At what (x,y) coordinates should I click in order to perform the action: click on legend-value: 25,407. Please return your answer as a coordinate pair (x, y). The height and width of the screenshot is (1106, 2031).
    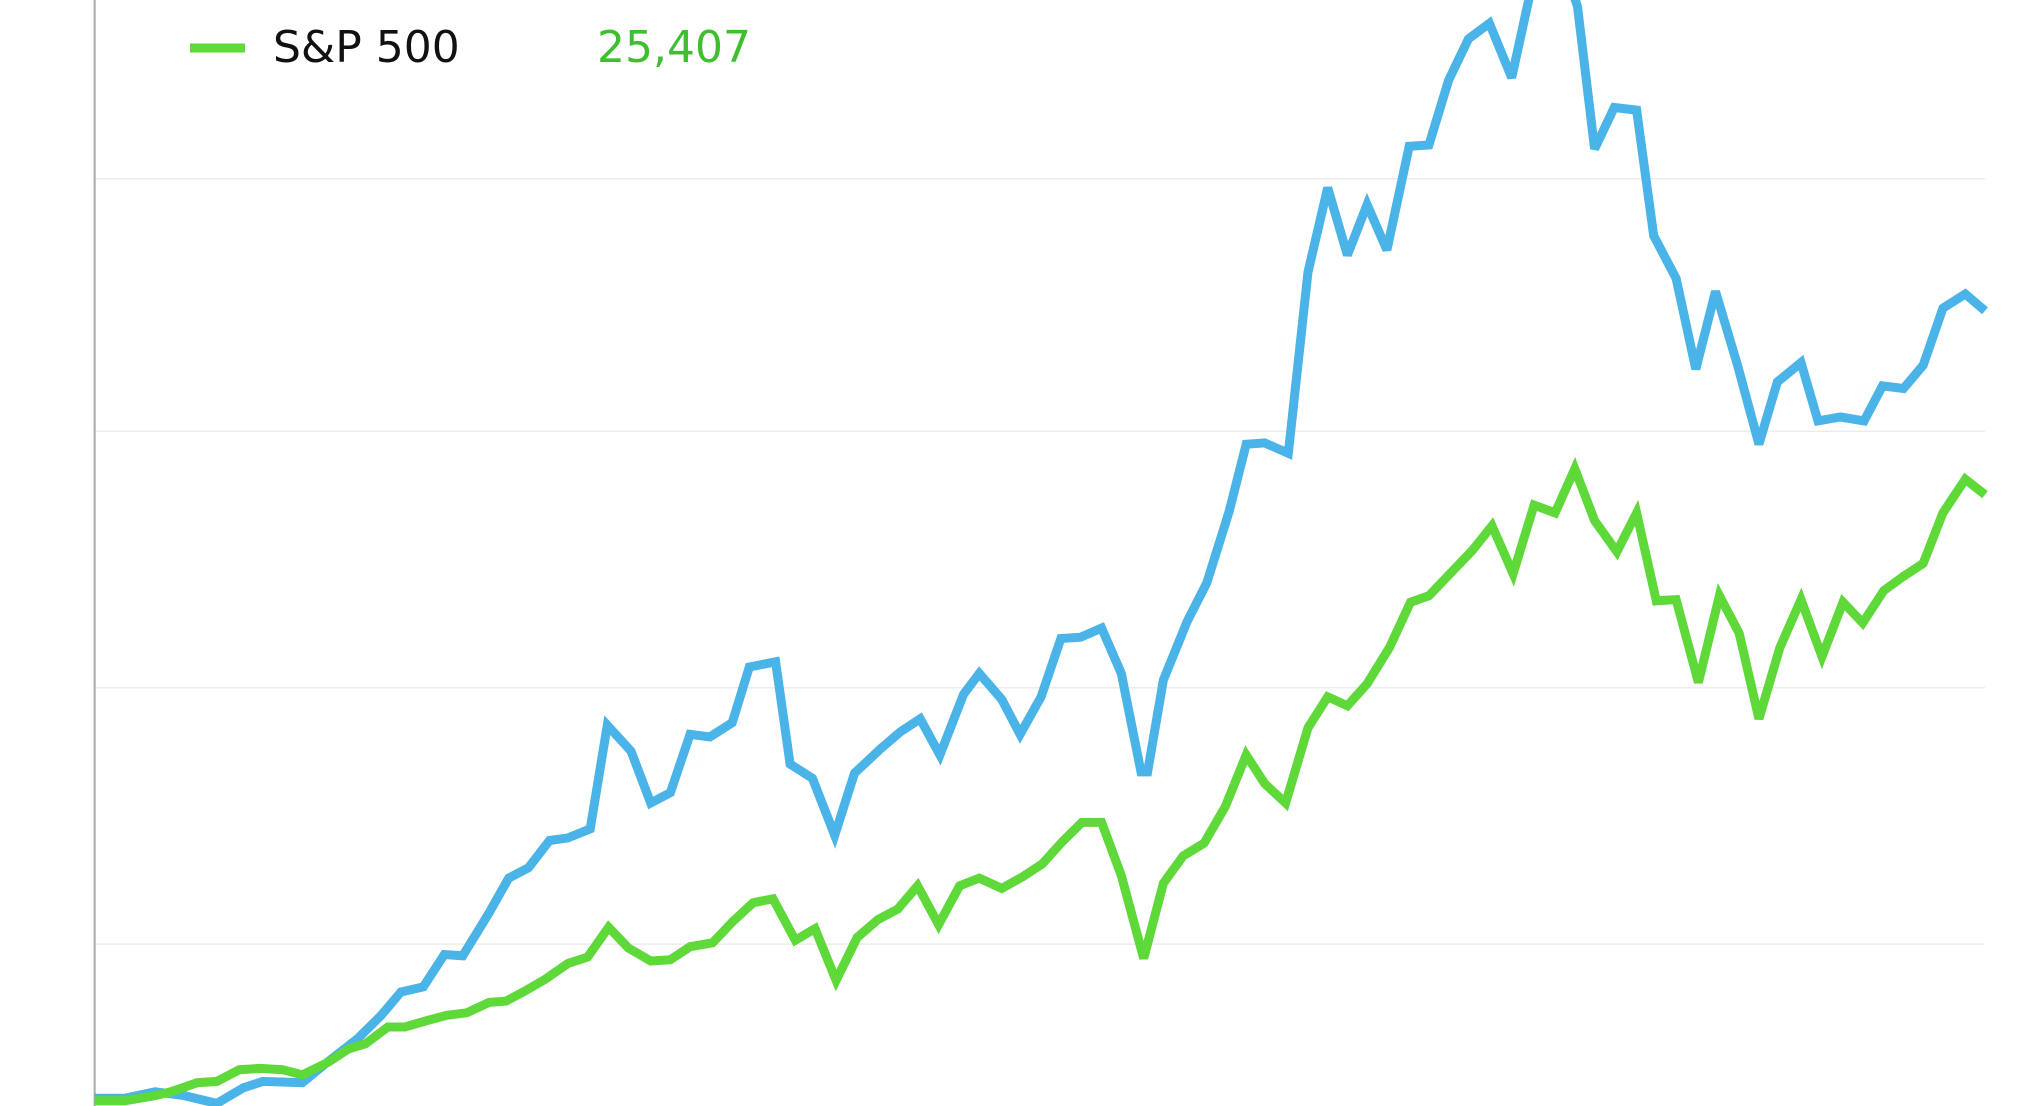
    Looking at the image, I should click on (674, 47).